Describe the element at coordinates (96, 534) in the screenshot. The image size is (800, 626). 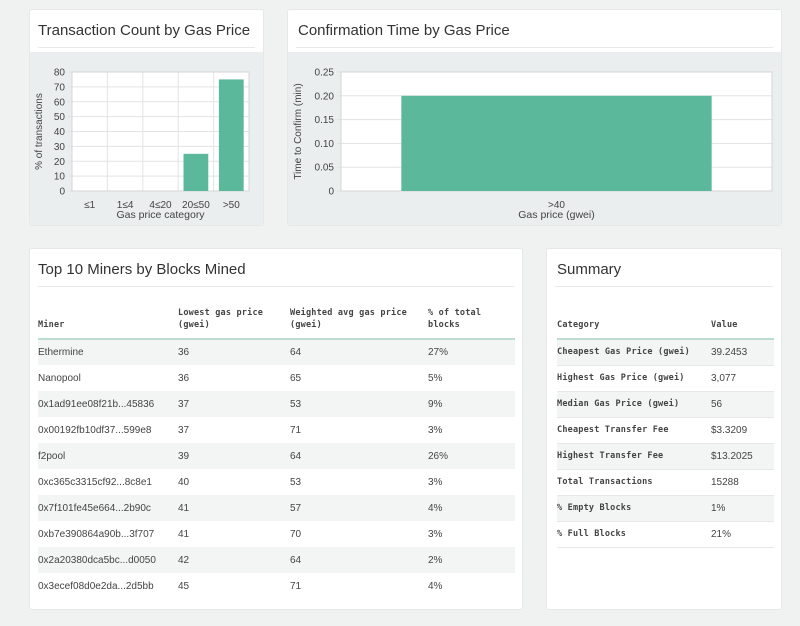
I see `miners-cell: 0xb7e390864a90b...3f707` at that location.